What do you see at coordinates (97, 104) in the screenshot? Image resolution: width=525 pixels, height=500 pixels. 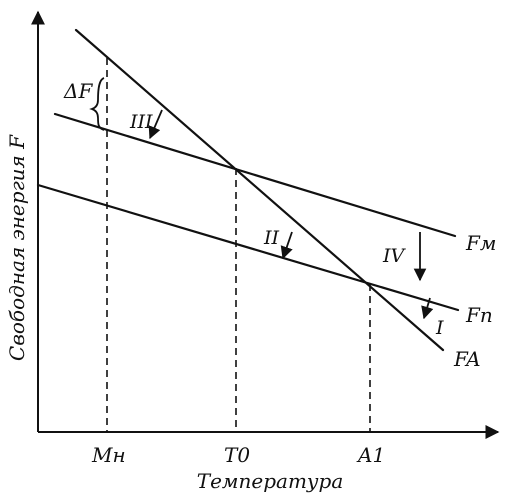 I see `delta-f-brace` at bounding box center [97, 104].